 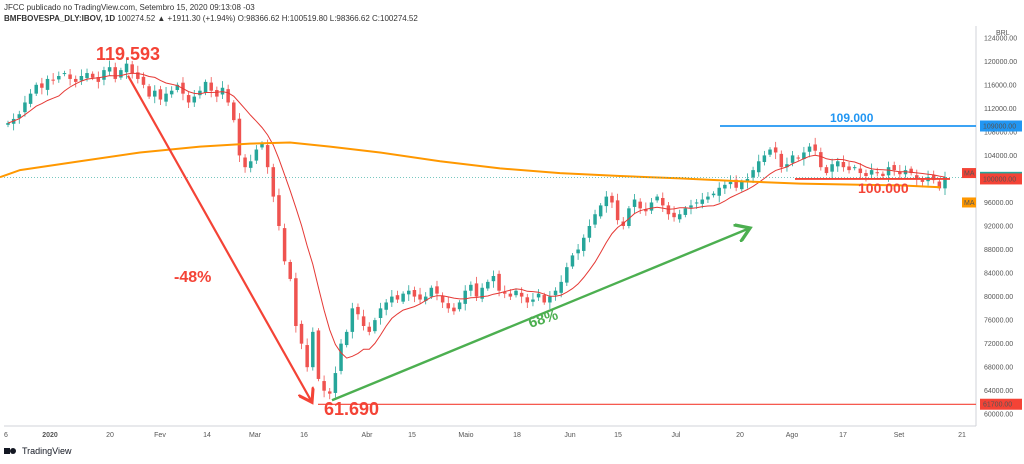 I want to click on y-tick-label: 84000.00, so click(x=998, y=274).